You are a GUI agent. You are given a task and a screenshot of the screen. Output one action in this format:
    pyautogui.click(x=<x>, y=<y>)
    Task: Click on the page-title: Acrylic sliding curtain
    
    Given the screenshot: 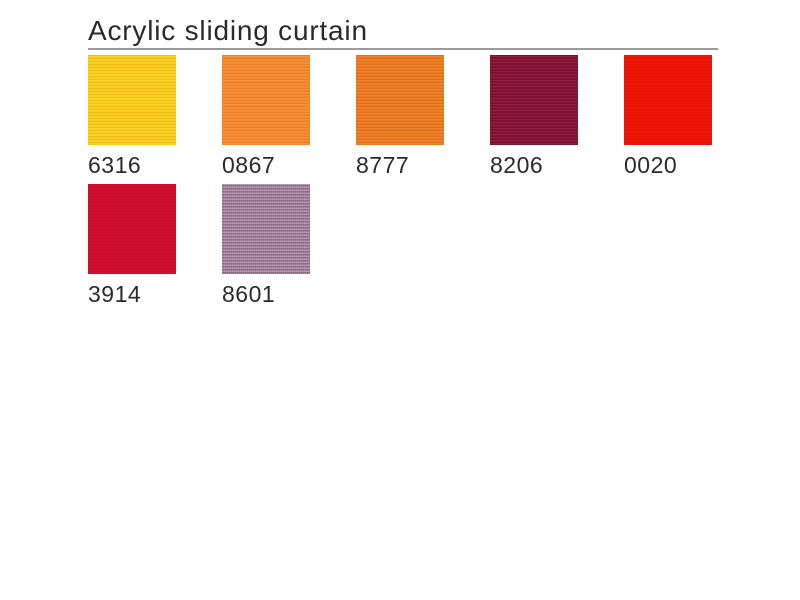 What is the action you would take?
    pyautogui.click(x=228, y=30)
    